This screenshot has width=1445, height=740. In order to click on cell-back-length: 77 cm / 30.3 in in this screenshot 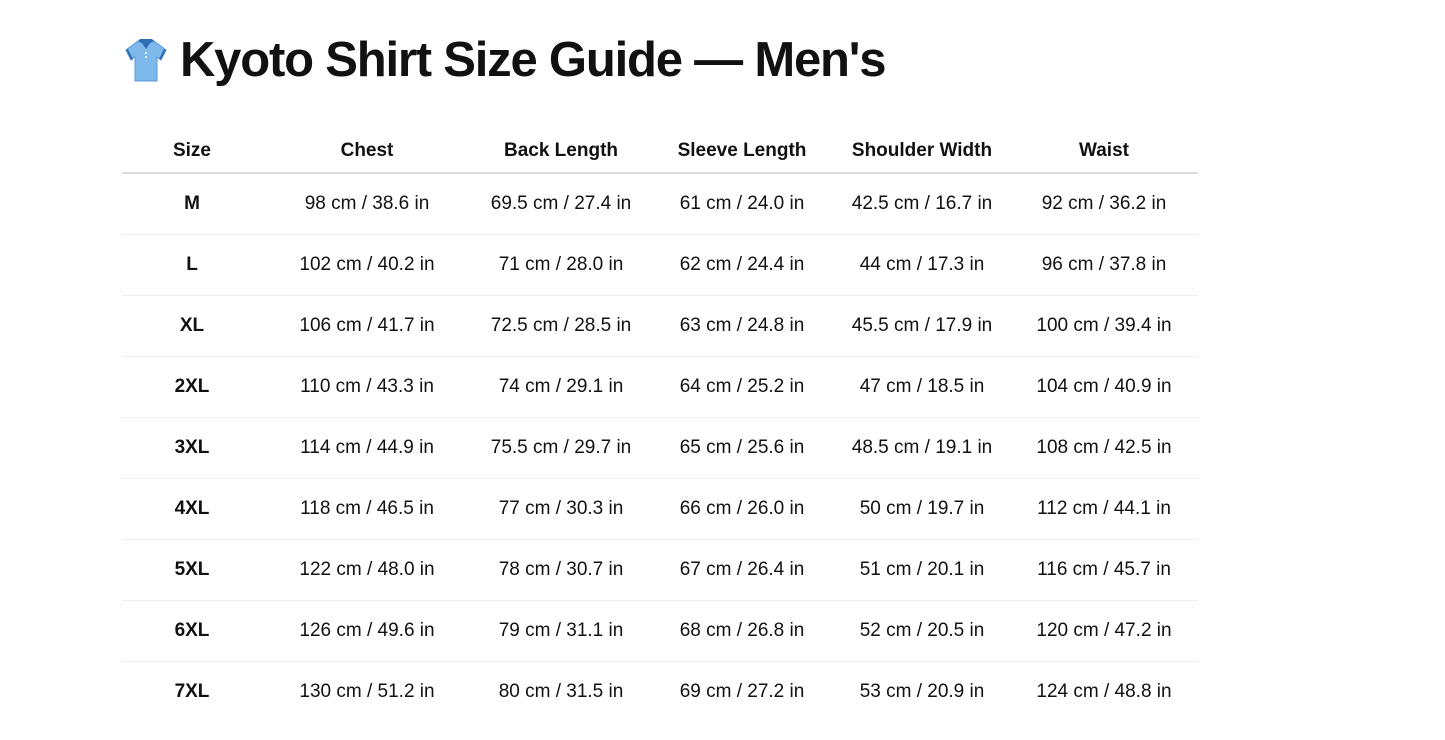, I will do `click(561, 509)`.